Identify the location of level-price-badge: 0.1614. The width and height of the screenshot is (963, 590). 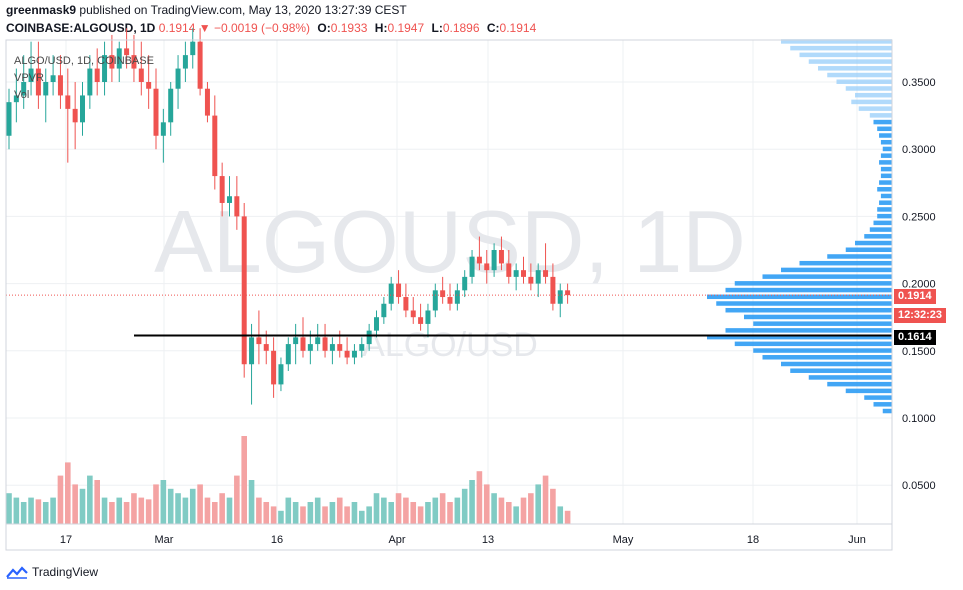
(915, 337).